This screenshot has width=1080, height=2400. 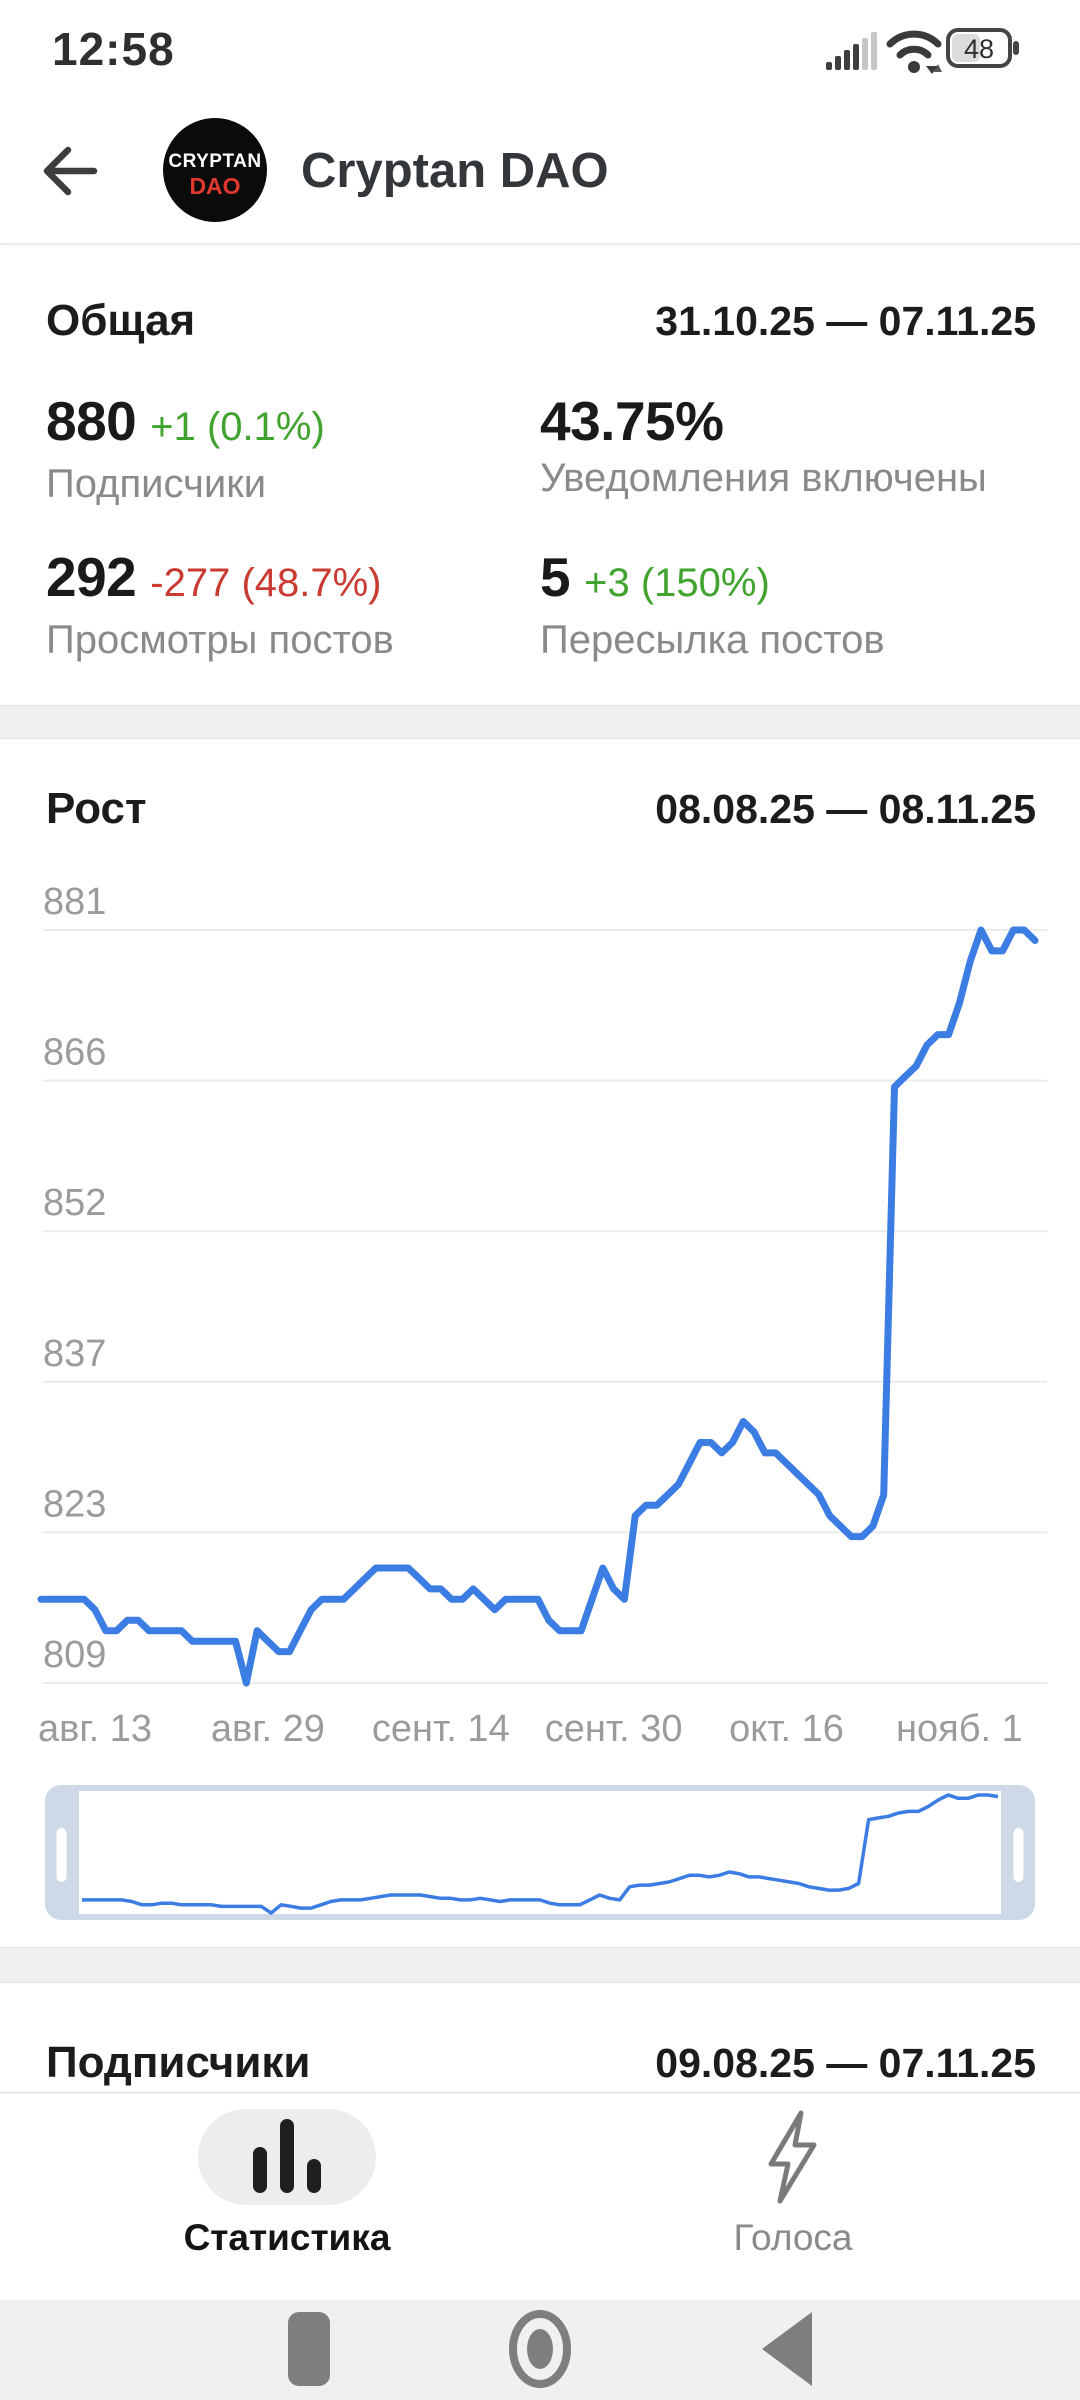 I want to click on battery-icon: 48, so click(x=982, y=48).